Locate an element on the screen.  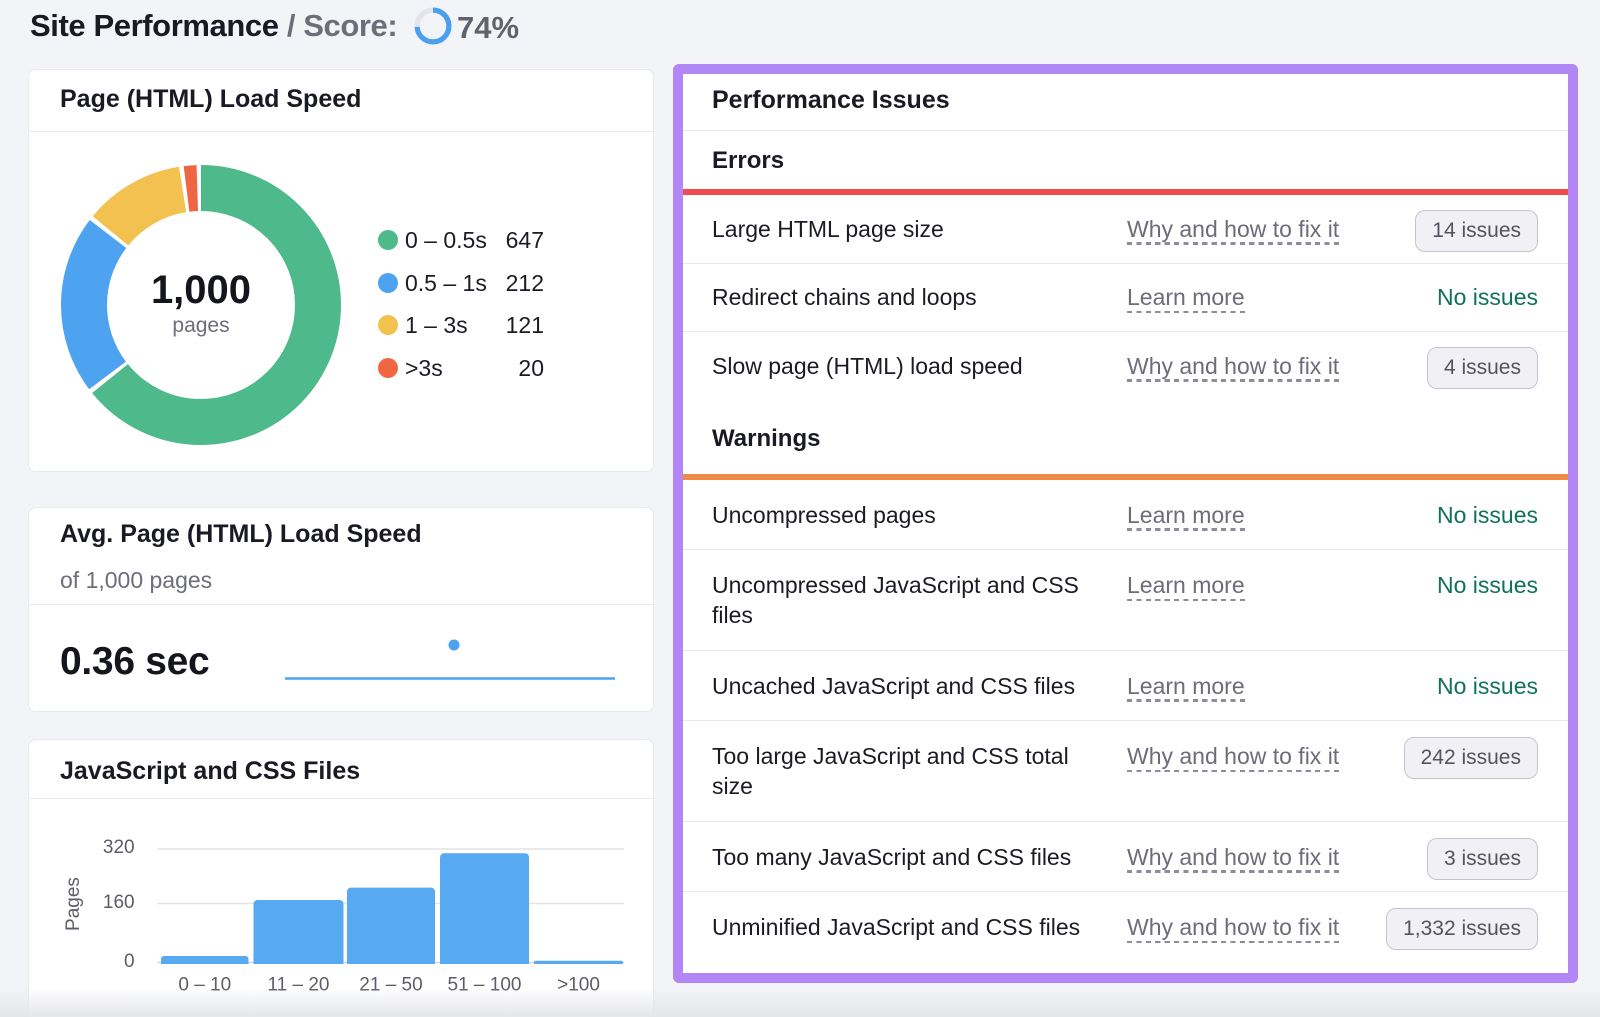
svg-text: 11 – 20 is located at coordinates (299, 985).